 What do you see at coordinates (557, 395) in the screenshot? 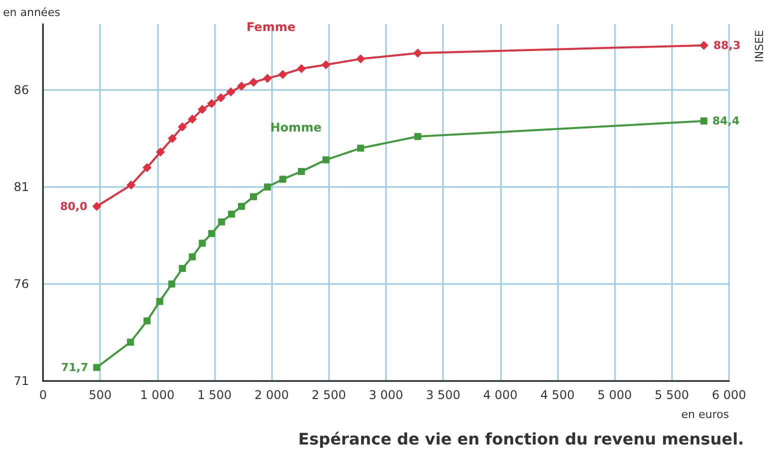
I see `x-tick-label: 4 500` at bounding box center [557, 395].